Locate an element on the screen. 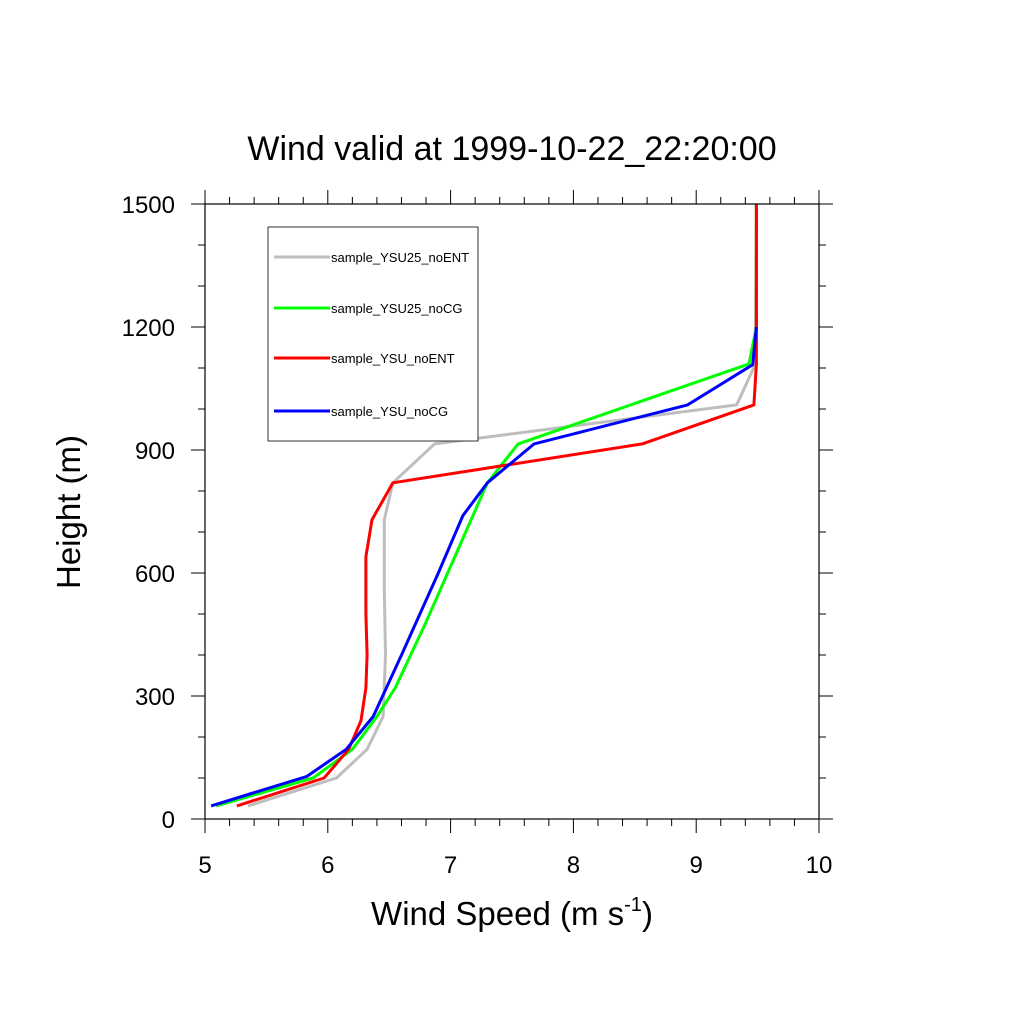 The height and width of the screenshot is (1024, 1024). x-tick-label: 9 is located at coordinates (696, 865).